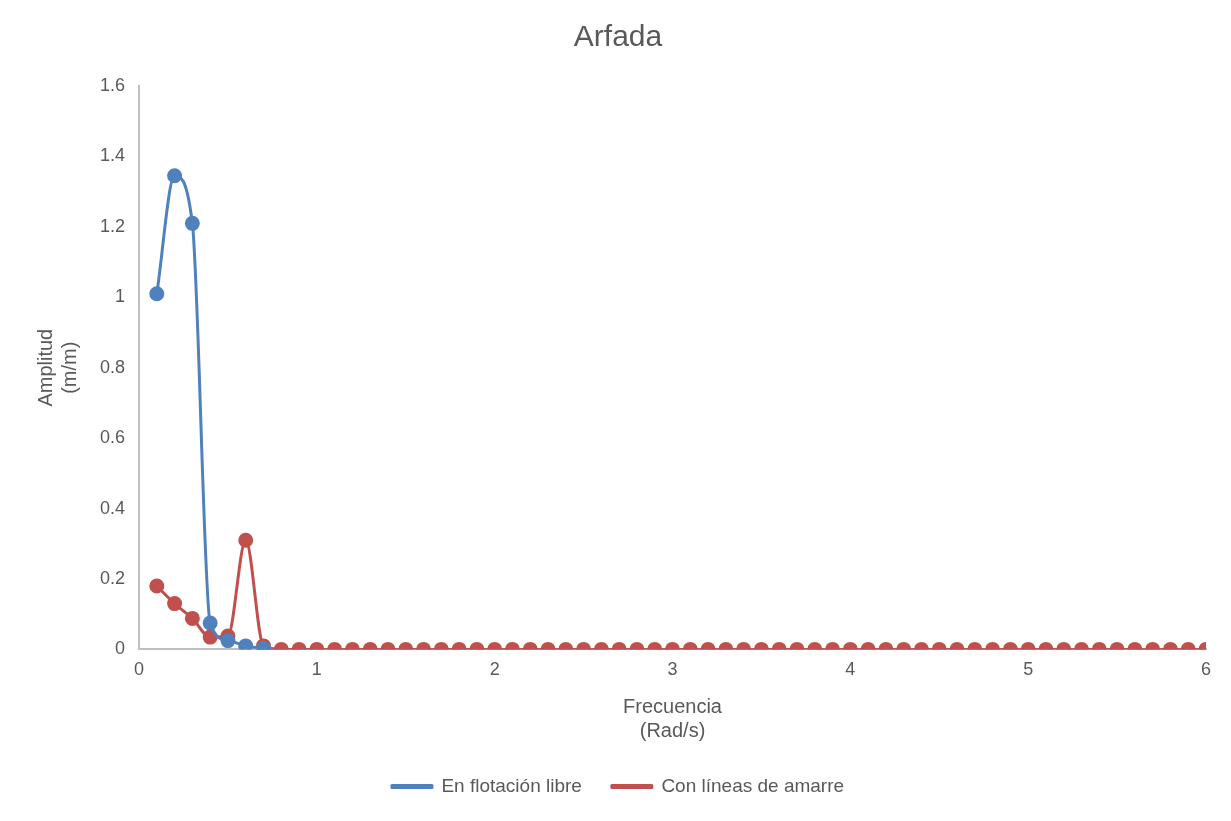  What do you see at coordinates (112, 577) in the screenshot?
I see `y-tick-label: 0.2` at bounding box center [112, 577].